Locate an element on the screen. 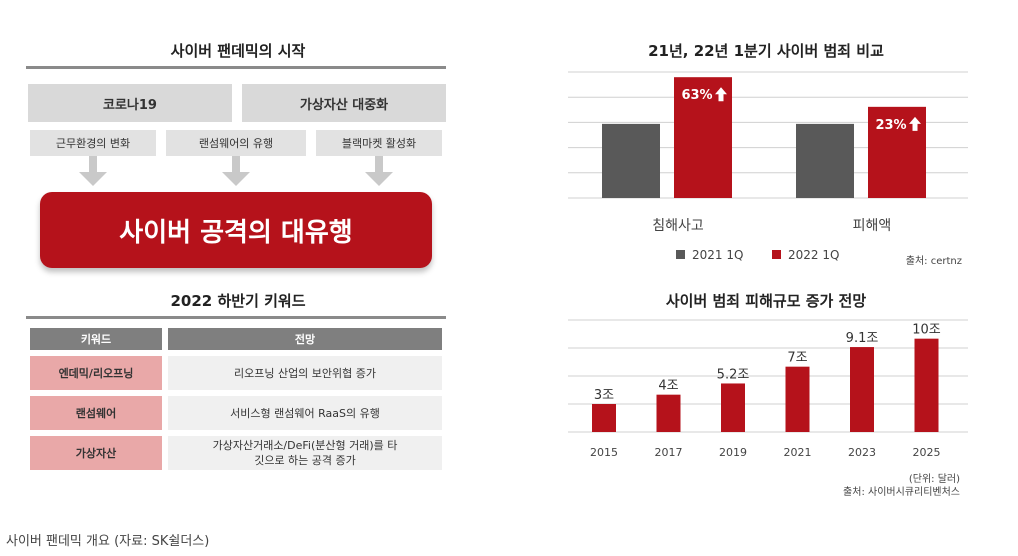 The height and width of the screenshot is (556, 1018). table-row-keyword: 엔데믹/리오프닝 is located at coordinates (96, 373).